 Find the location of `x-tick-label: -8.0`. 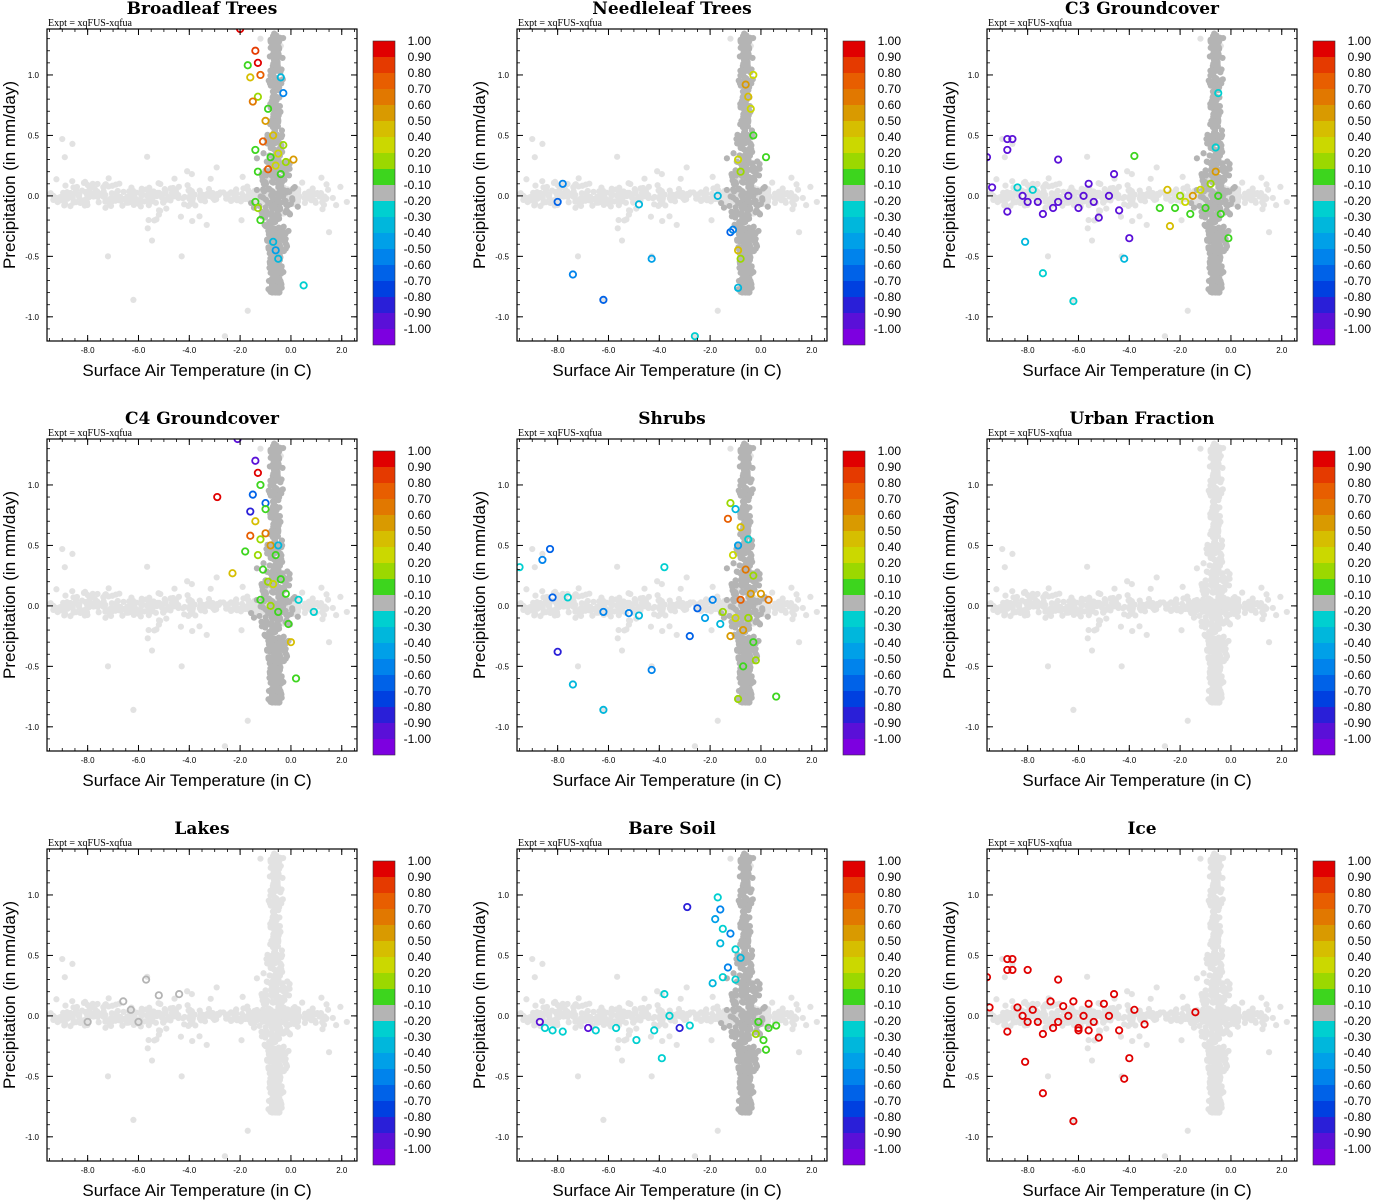

x-tick-label: -8.0 is located at coordinates (88, 350).